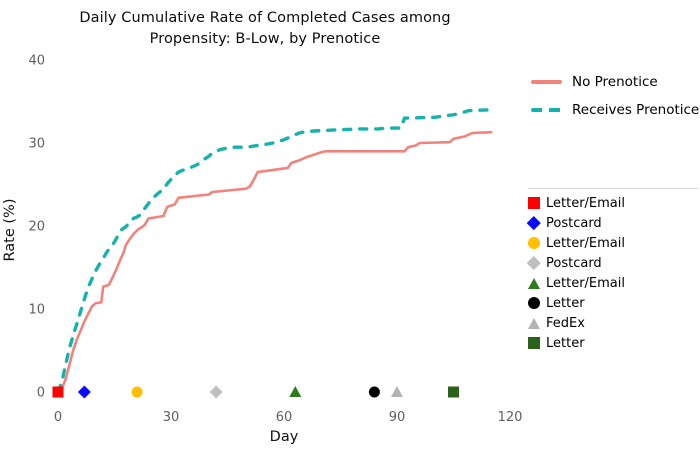 Image resolution: width=700 pixels, height=450 pixels. Describe the element at coordinates (565, 323) in the screenshot. I see `mailing-label: FedEx` at that location.